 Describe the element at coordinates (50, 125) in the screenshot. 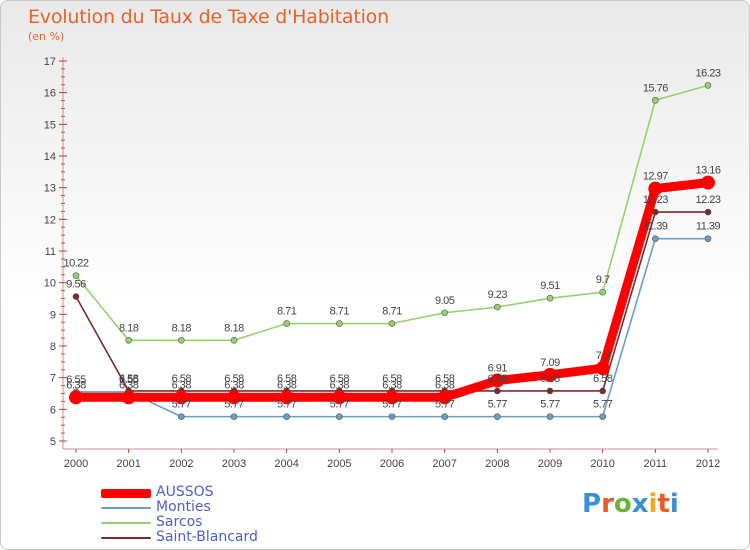

I see `y-tick-label: 15` at that location.